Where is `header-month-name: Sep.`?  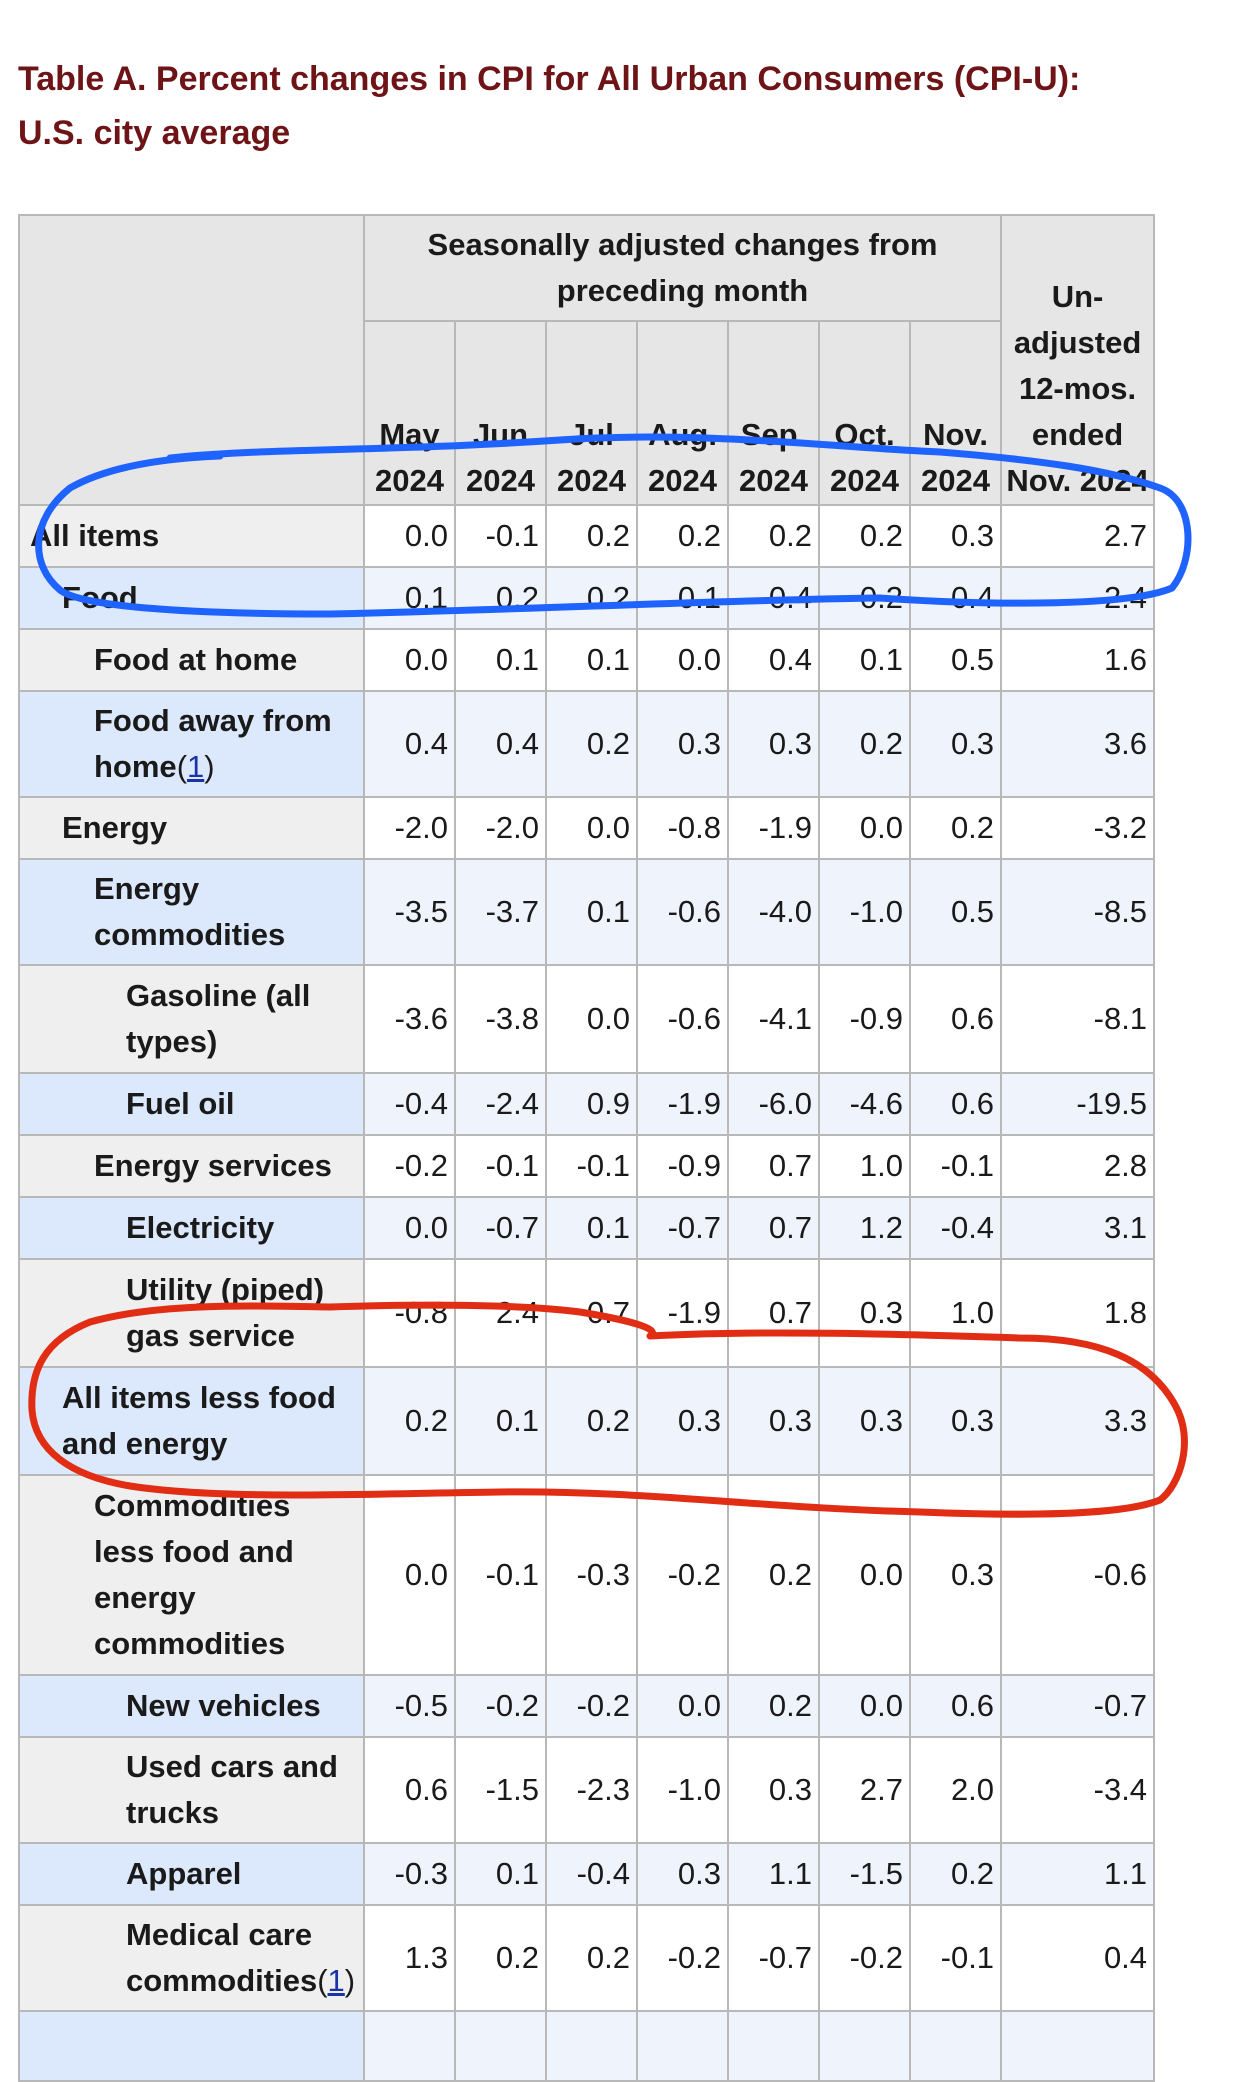
header-month-name: Sep. is located at coordinates (773, 434).